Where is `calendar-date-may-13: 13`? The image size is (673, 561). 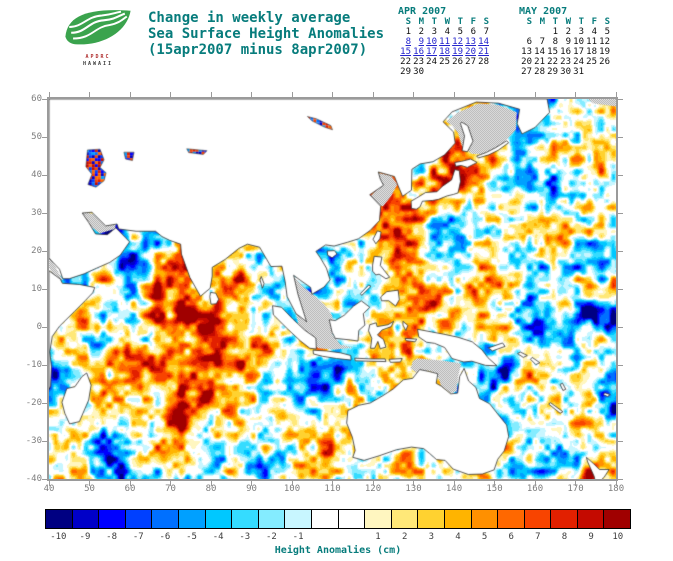
calendar-date-may-13: 13 is located at coordinates (526, 52).